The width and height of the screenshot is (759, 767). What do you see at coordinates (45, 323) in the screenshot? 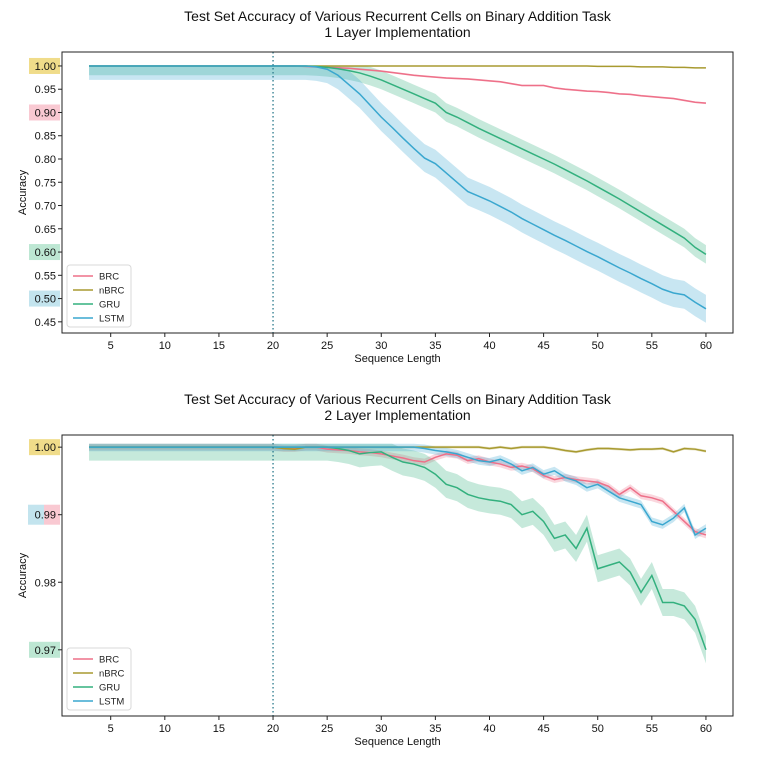
I see `y-tick-label: 0.45` at bounding box center [45, 323].